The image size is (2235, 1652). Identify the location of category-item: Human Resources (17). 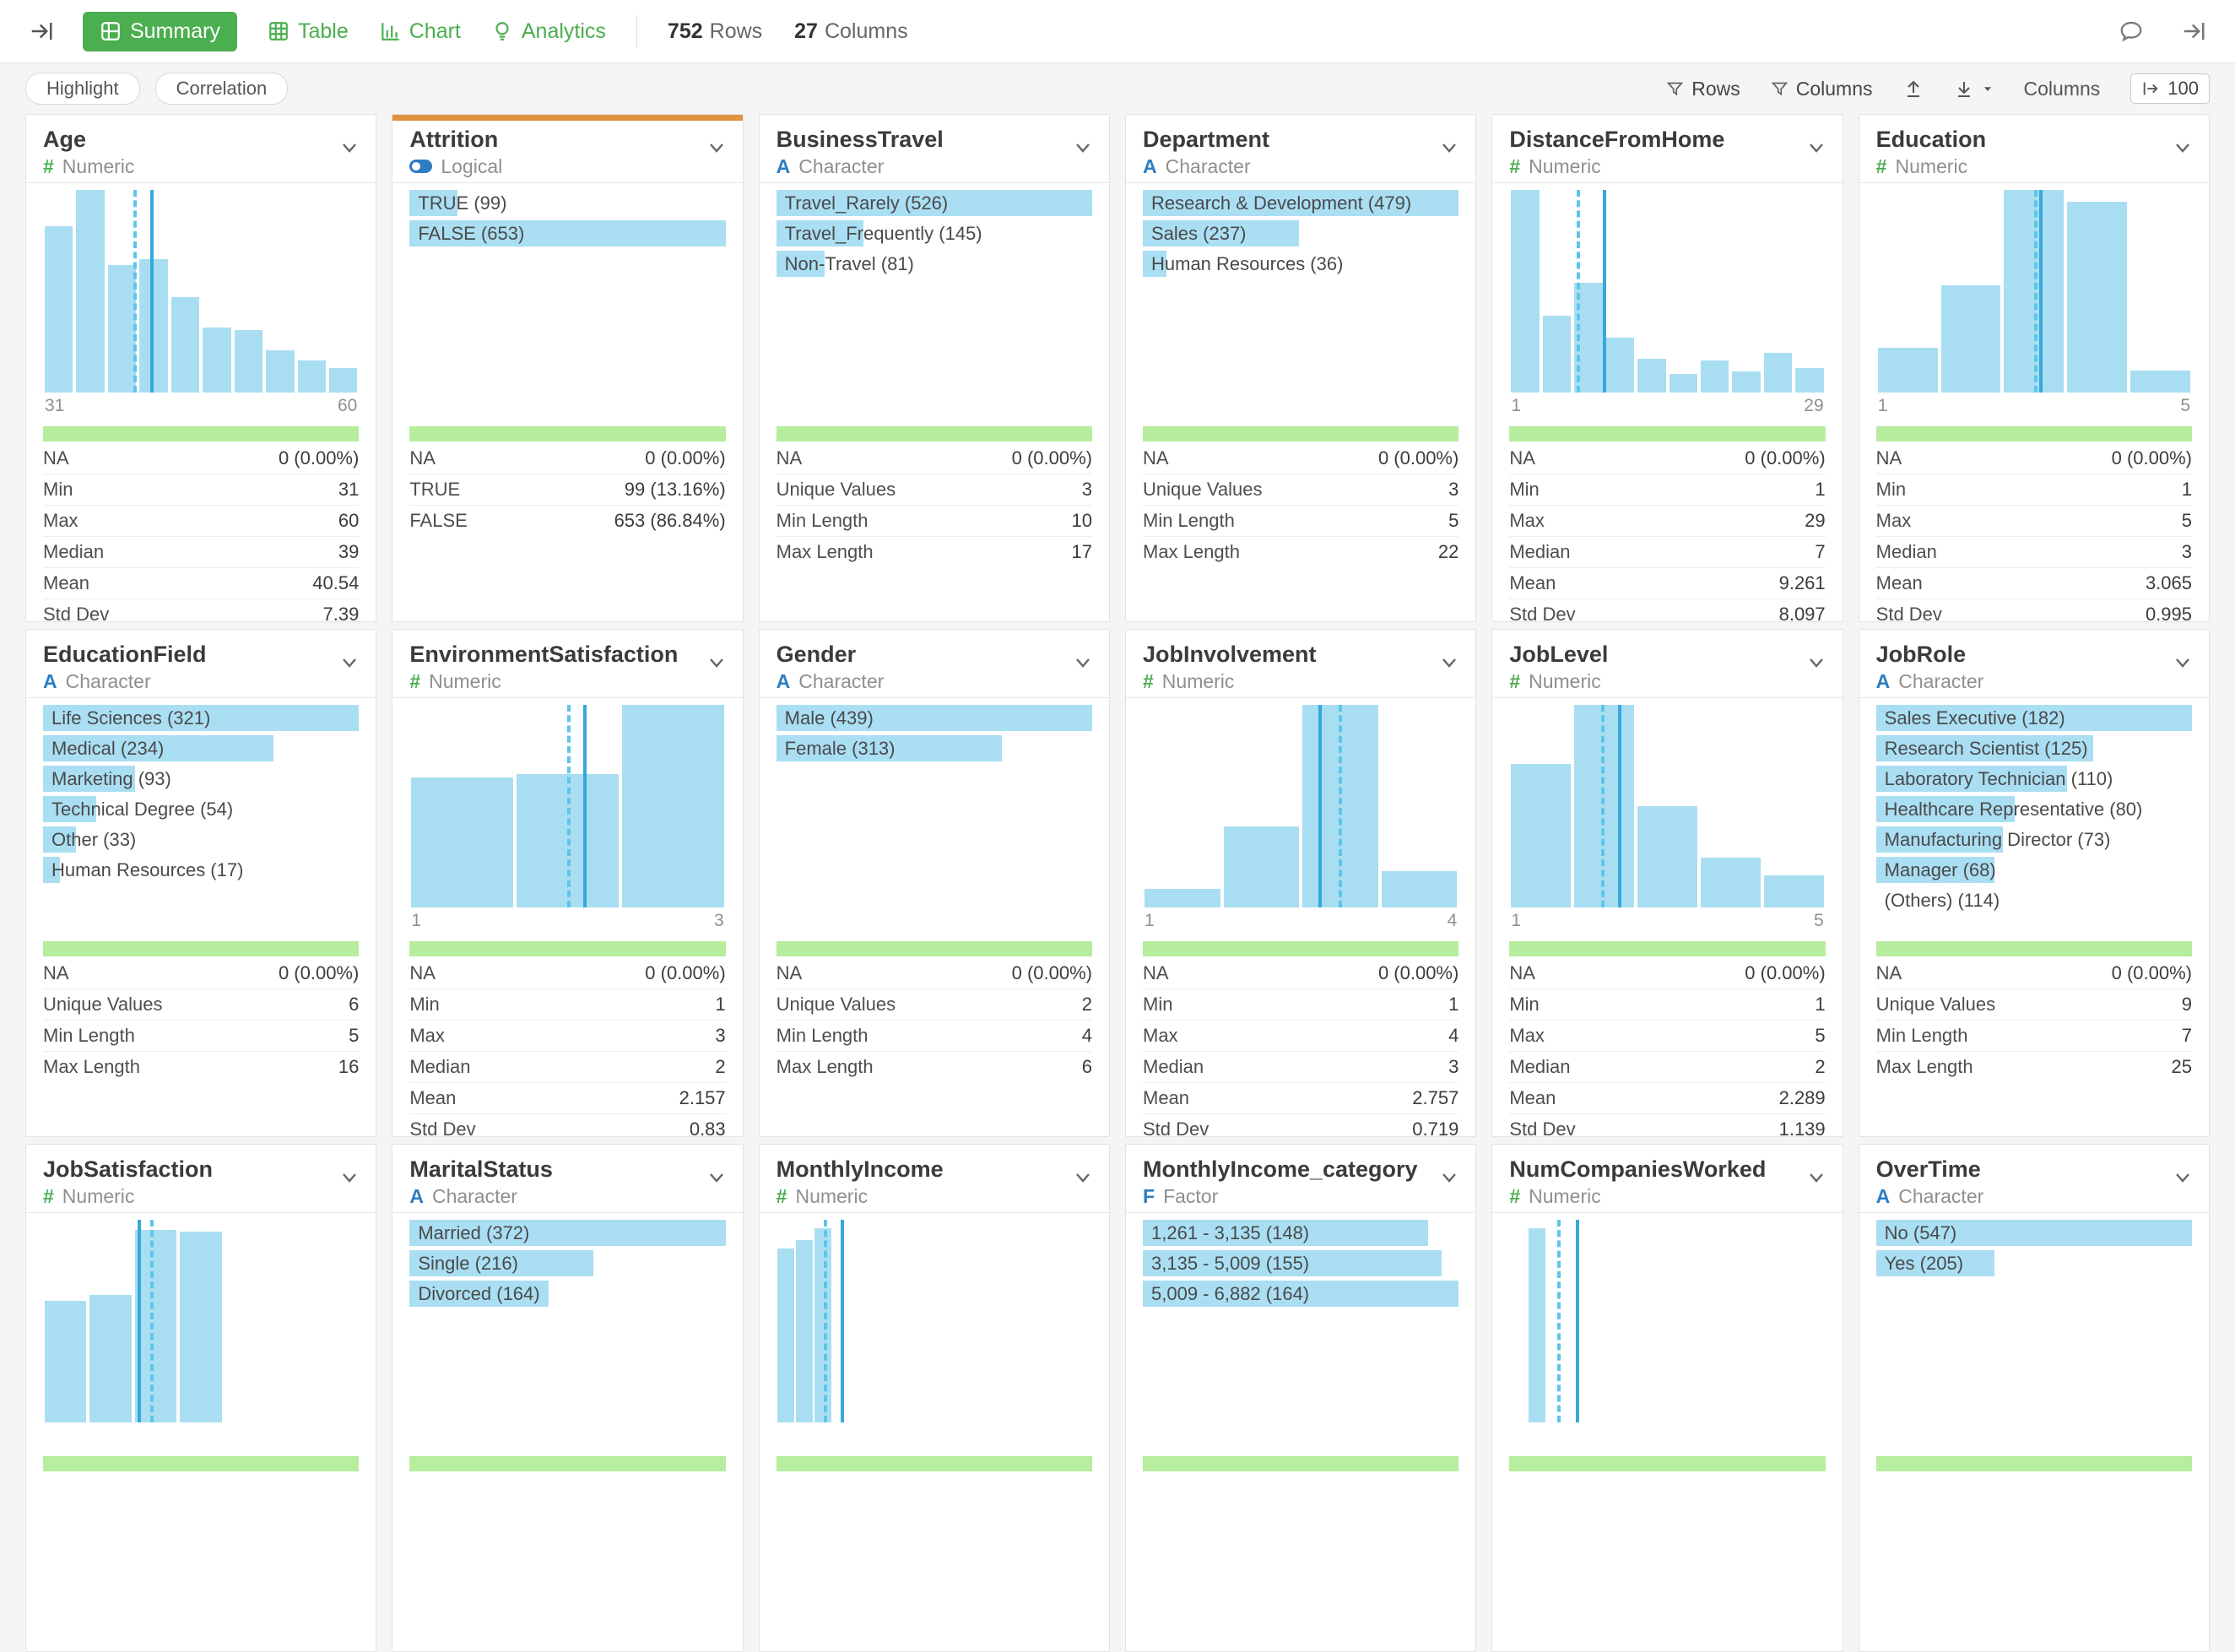
(201, 870).